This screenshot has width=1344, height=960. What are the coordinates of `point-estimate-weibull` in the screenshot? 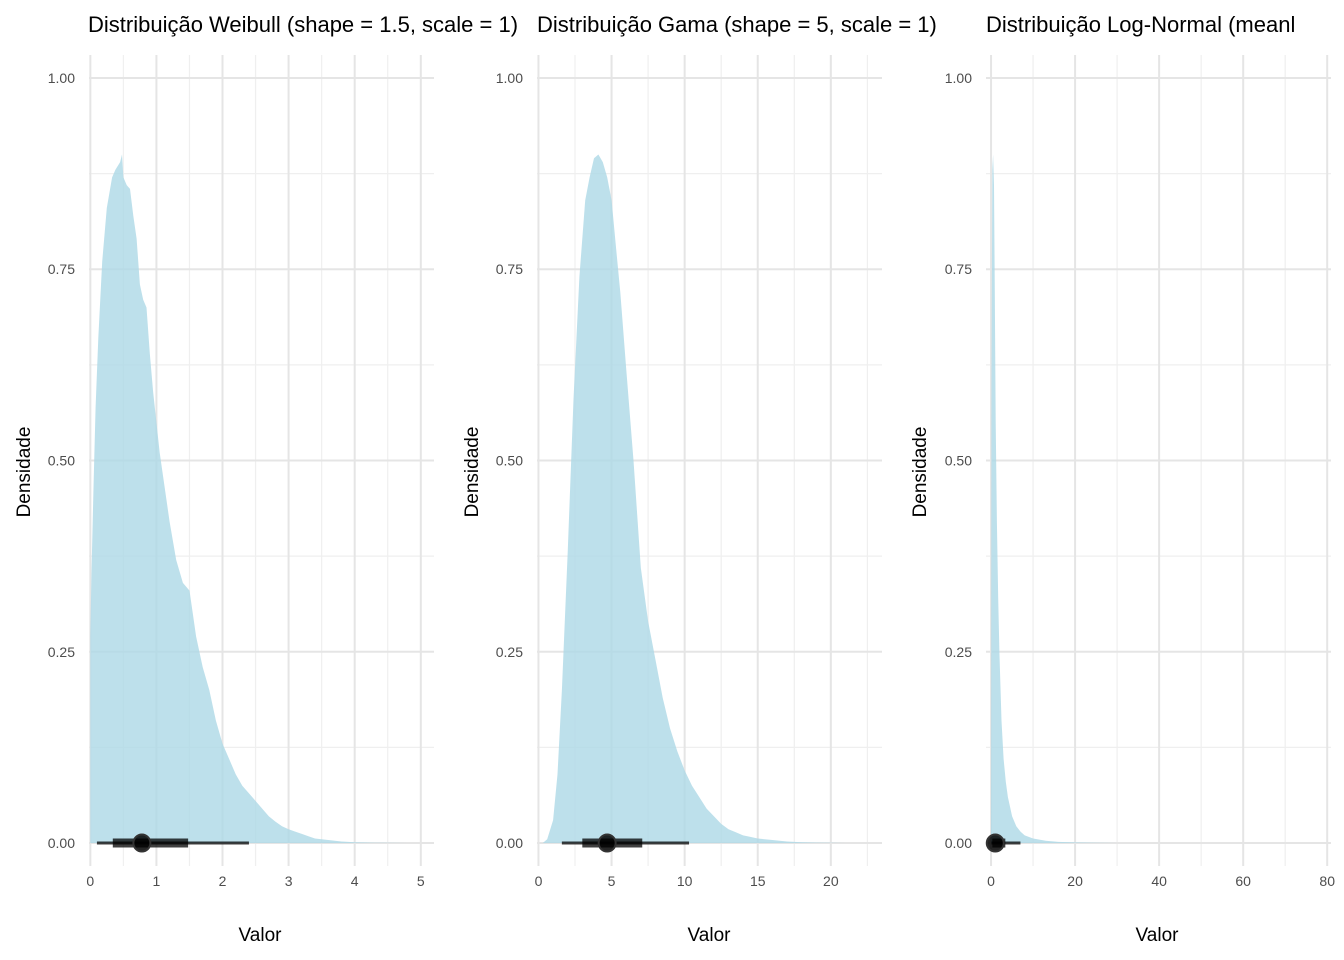 It's located at (142, 843).